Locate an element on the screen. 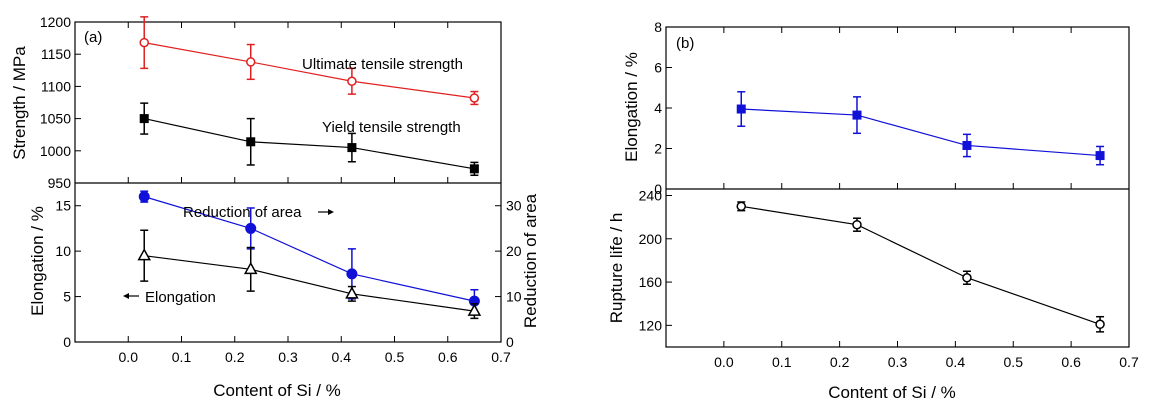 The width and height of the screenshot is (1154, 409). annotation-reduction-of-area: Reduction of area is located at coordinates (242, 212).